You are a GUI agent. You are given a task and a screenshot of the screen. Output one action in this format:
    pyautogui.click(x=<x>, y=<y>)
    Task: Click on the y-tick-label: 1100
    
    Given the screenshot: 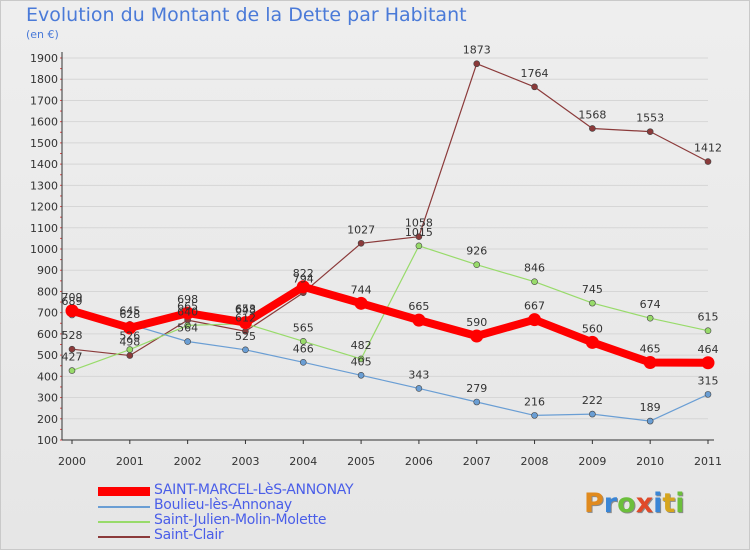 What is the action you would take?
    pyautogui.click(x=44, y=228)
    